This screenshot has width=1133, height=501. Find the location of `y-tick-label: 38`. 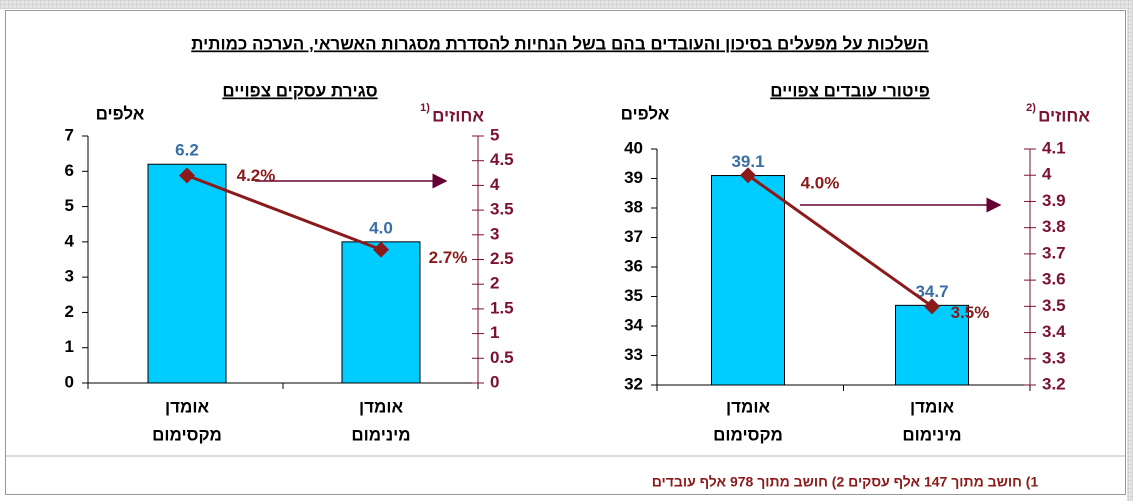

y-tick-label: 38 is located at coordinates (633, 206).